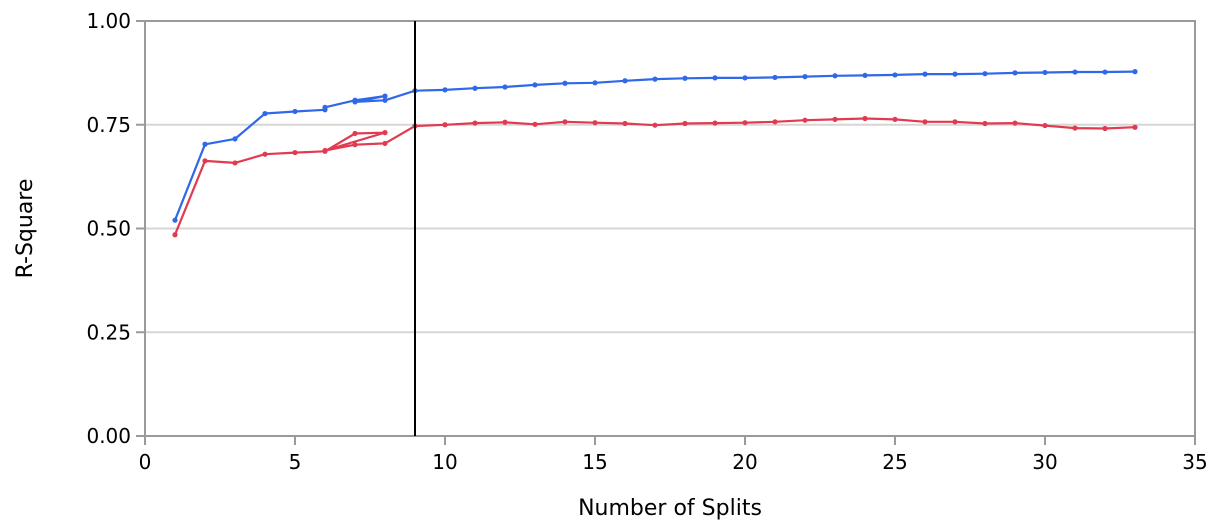  What do you see at coordinates (594, 462) in the screenshot?
I see `x-tick-label: 15` at bounding box center [594, 462].